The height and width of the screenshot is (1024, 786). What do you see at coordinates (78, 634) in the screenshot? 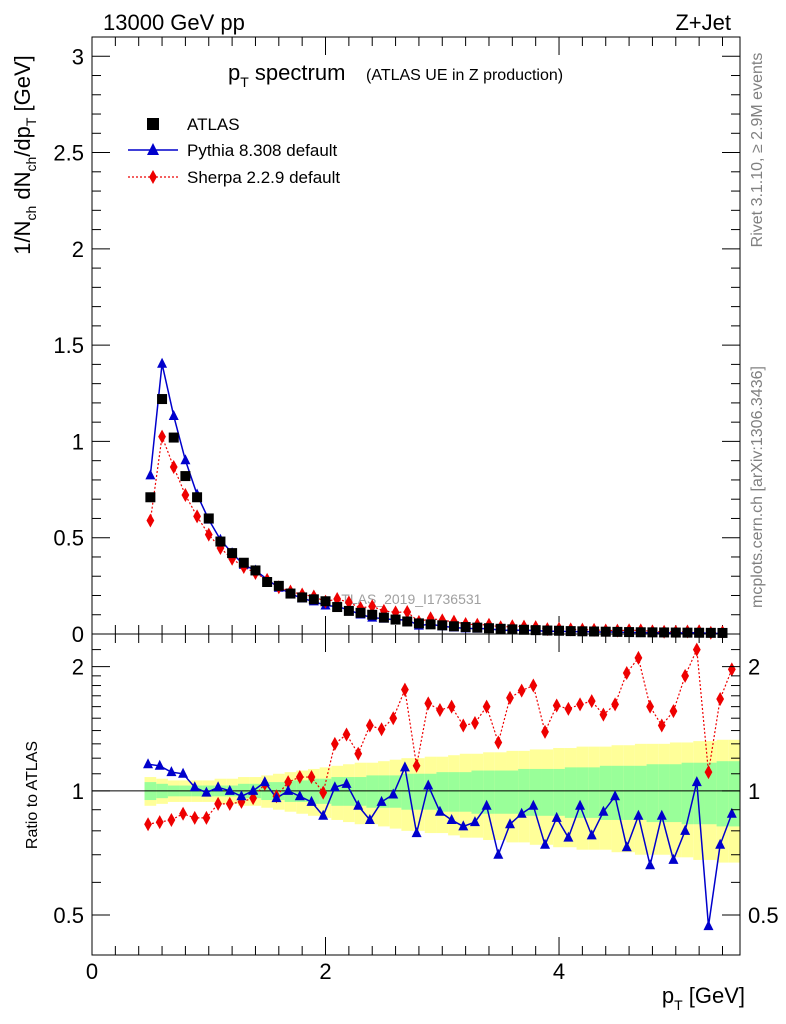
I see `y-tick-label: 0` at bounding box center [78, 634].